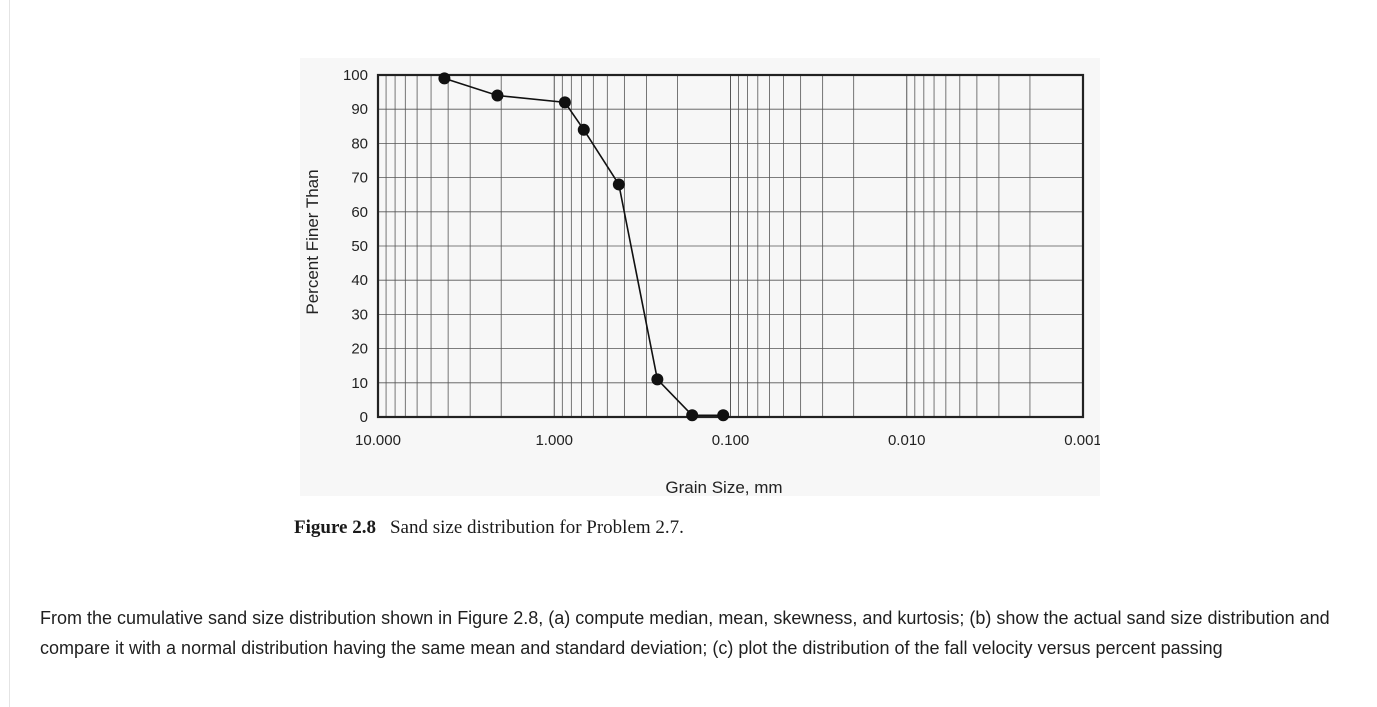  Describe the element at coordinates (359, 280) in the screenshot. I see `y-tick-label: 40` at that location.